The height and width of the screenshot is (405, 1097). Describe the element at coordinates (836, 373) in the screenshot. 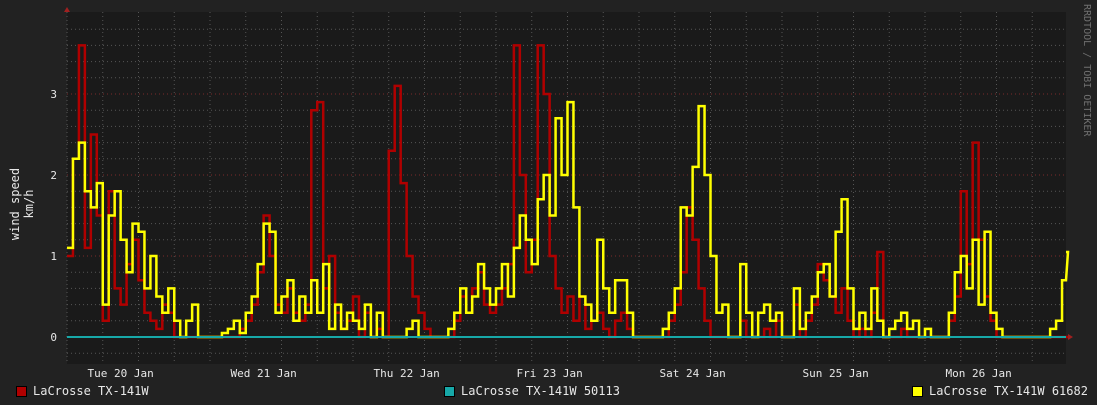

I see `x-tick-label: Sun 25 Jan` at that location.